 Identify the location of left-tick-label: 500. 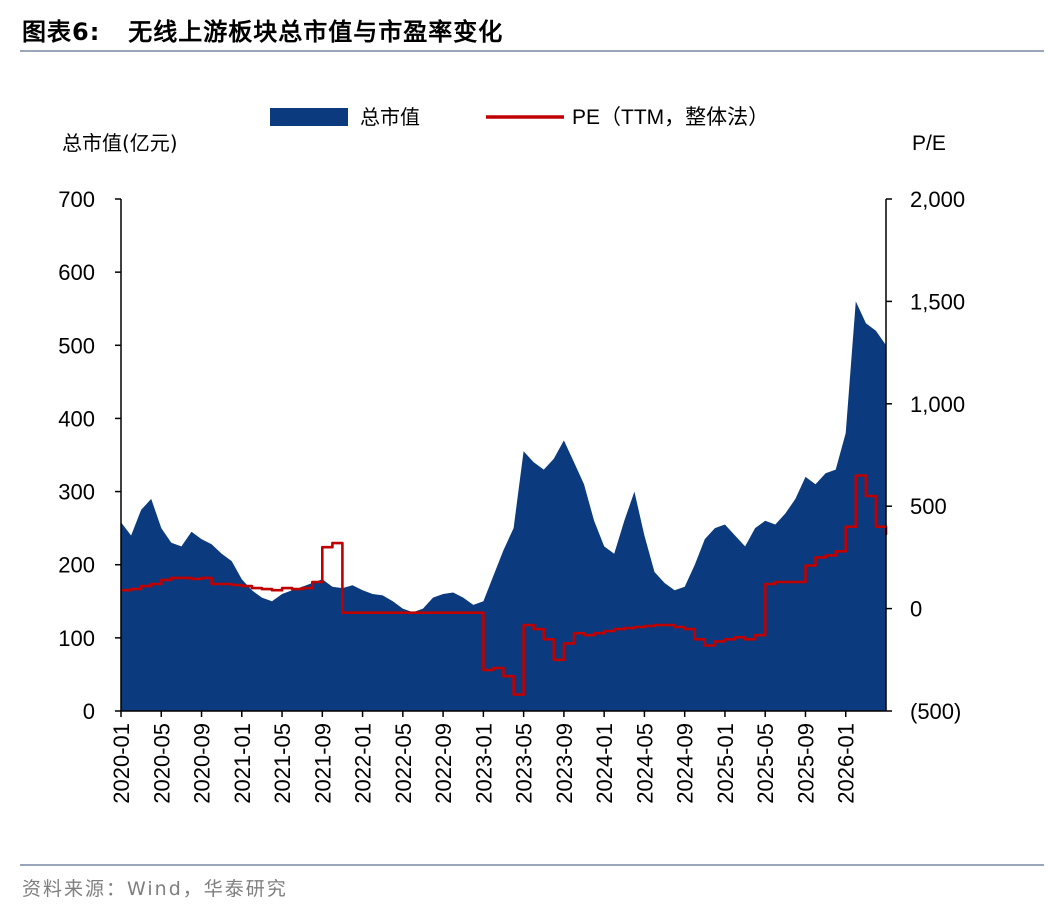
(76, 345).